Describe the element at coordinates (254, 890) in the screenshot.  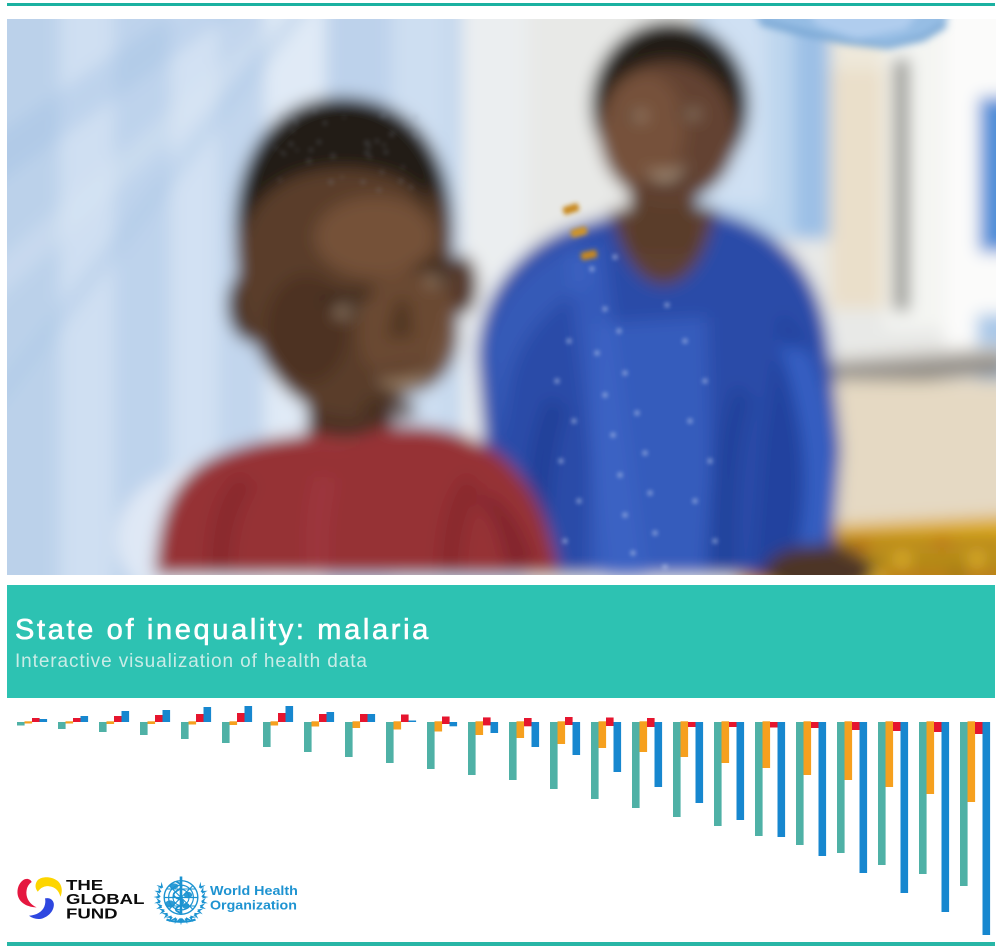
I see `svg-text: World Health` at that location.